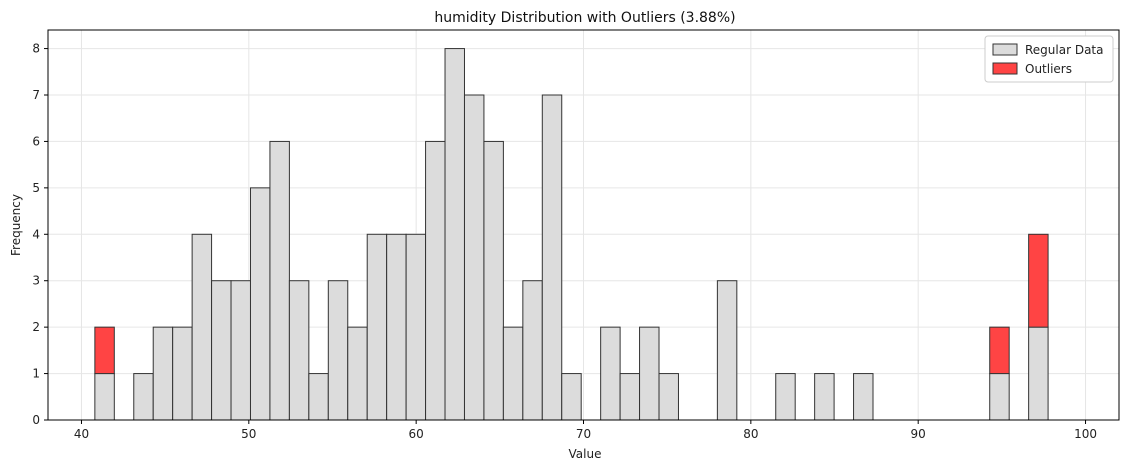 This screenshot has width=1142, height=470. Describe the element at coordinates (36, 141) in the screenshot. I see `y-tick-label: 6` at that location.